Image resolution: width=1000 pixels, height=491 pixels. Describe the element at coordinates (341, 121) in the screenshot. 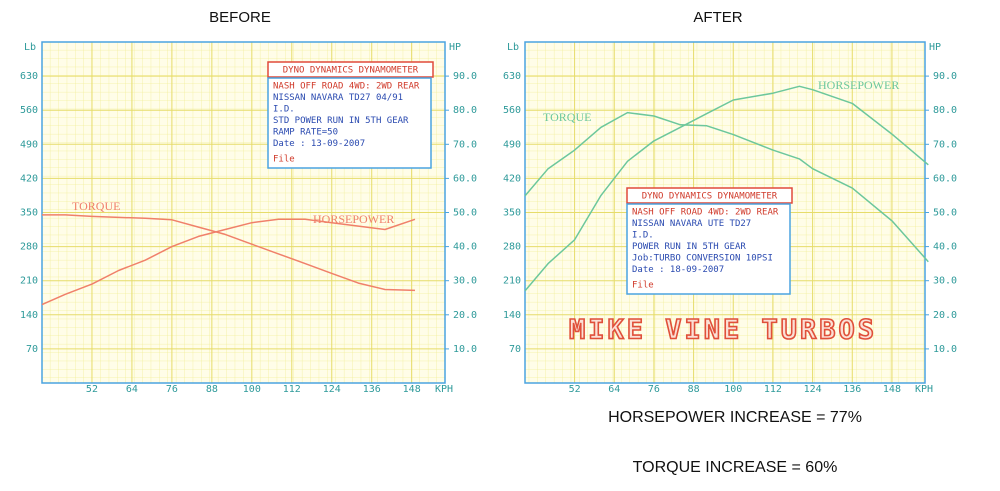

I see `info-line: STD POWER RUN IN 5TH GEAR` at that location.